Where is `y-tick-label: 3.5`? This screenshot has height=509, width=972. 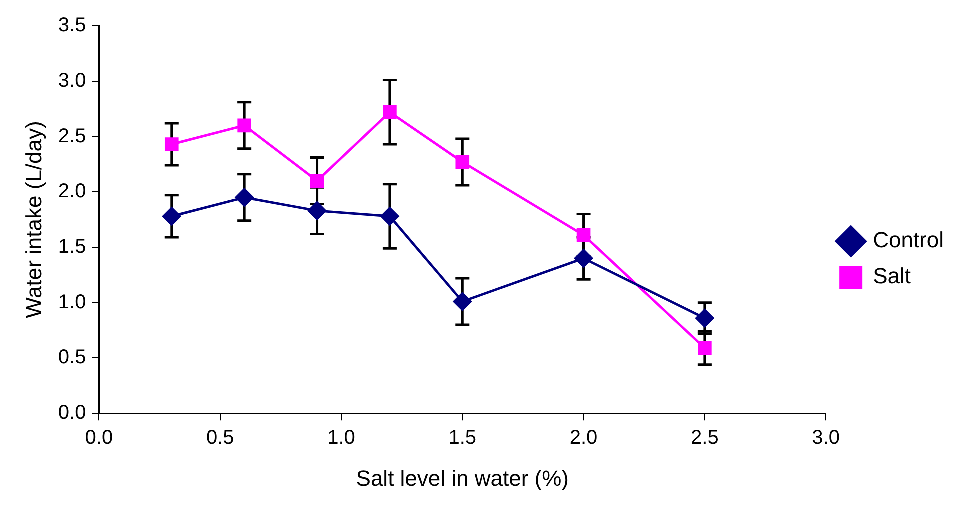
y-tick-label: 3.5 is located at coordinates (72, 25).